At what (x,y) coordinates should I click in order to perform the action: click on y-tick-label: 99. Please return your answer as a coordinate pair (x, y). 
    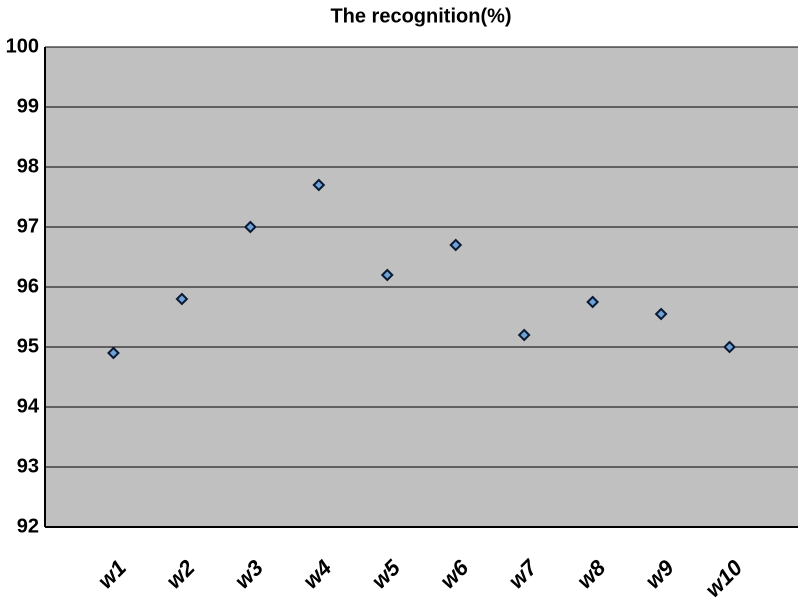
    Looking at the image, I should click on (28, 106).